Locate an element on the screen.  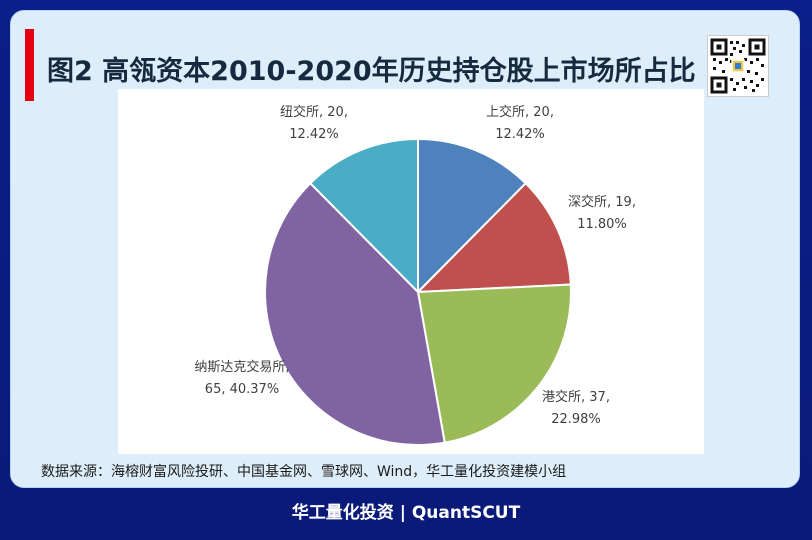
data-source-note: 数据来源：海榕财富风险投研、中国基金网、雪球网、Wind，华工量化投资建模小组 is located at coordinates (304, 472).